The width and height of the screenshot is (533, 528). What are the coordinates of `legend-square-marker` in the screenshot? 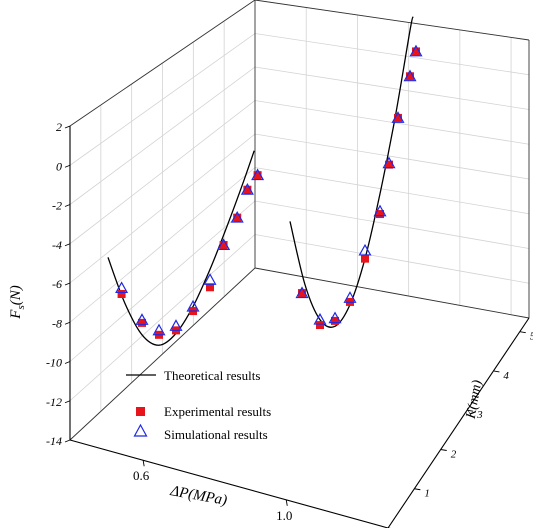 It's located at (140, 411).